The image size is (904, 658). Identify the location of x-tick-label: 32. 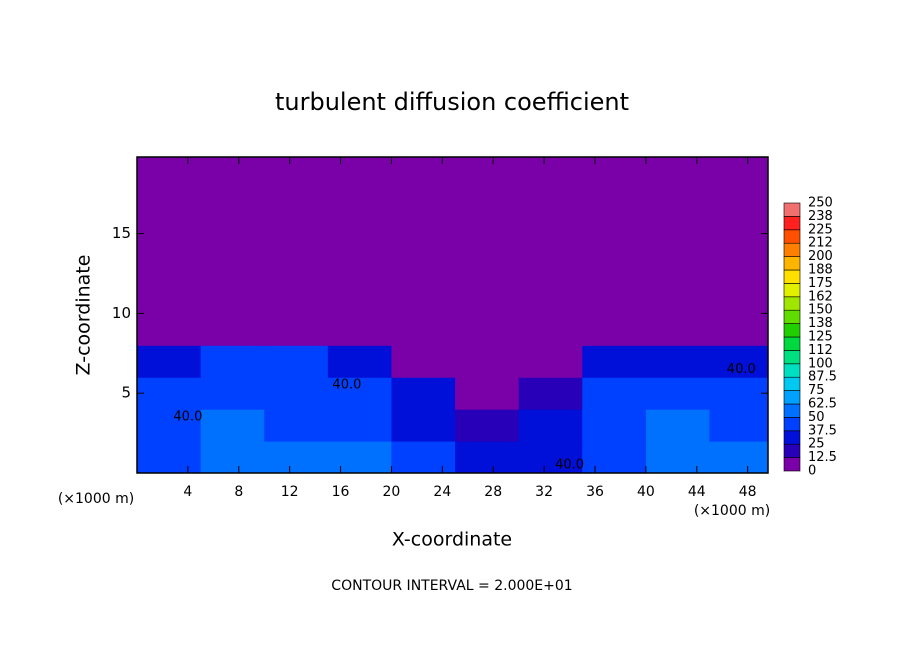
(544, 492).